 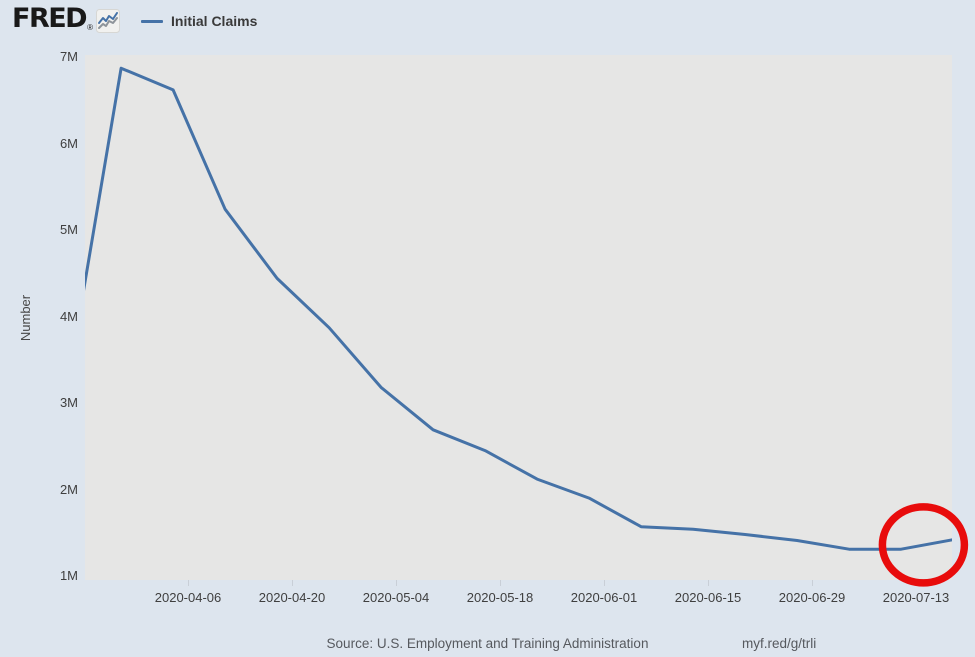 What do you see at coordinates (68, 316) in the screenshot?
I see `y-tick-label: 4M` at bounding box center [68, 316].